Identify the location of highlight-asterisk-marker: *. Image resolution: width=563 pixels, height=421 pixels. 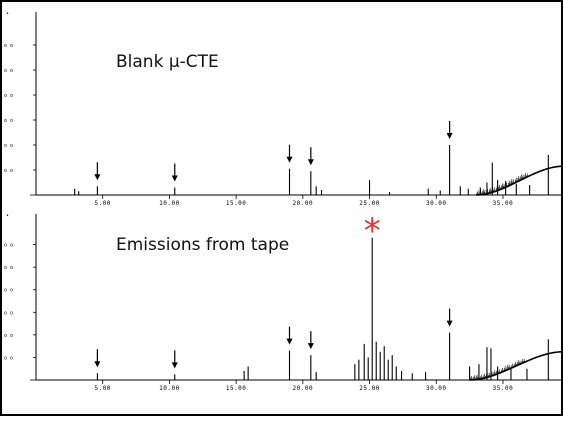
(372, 231).